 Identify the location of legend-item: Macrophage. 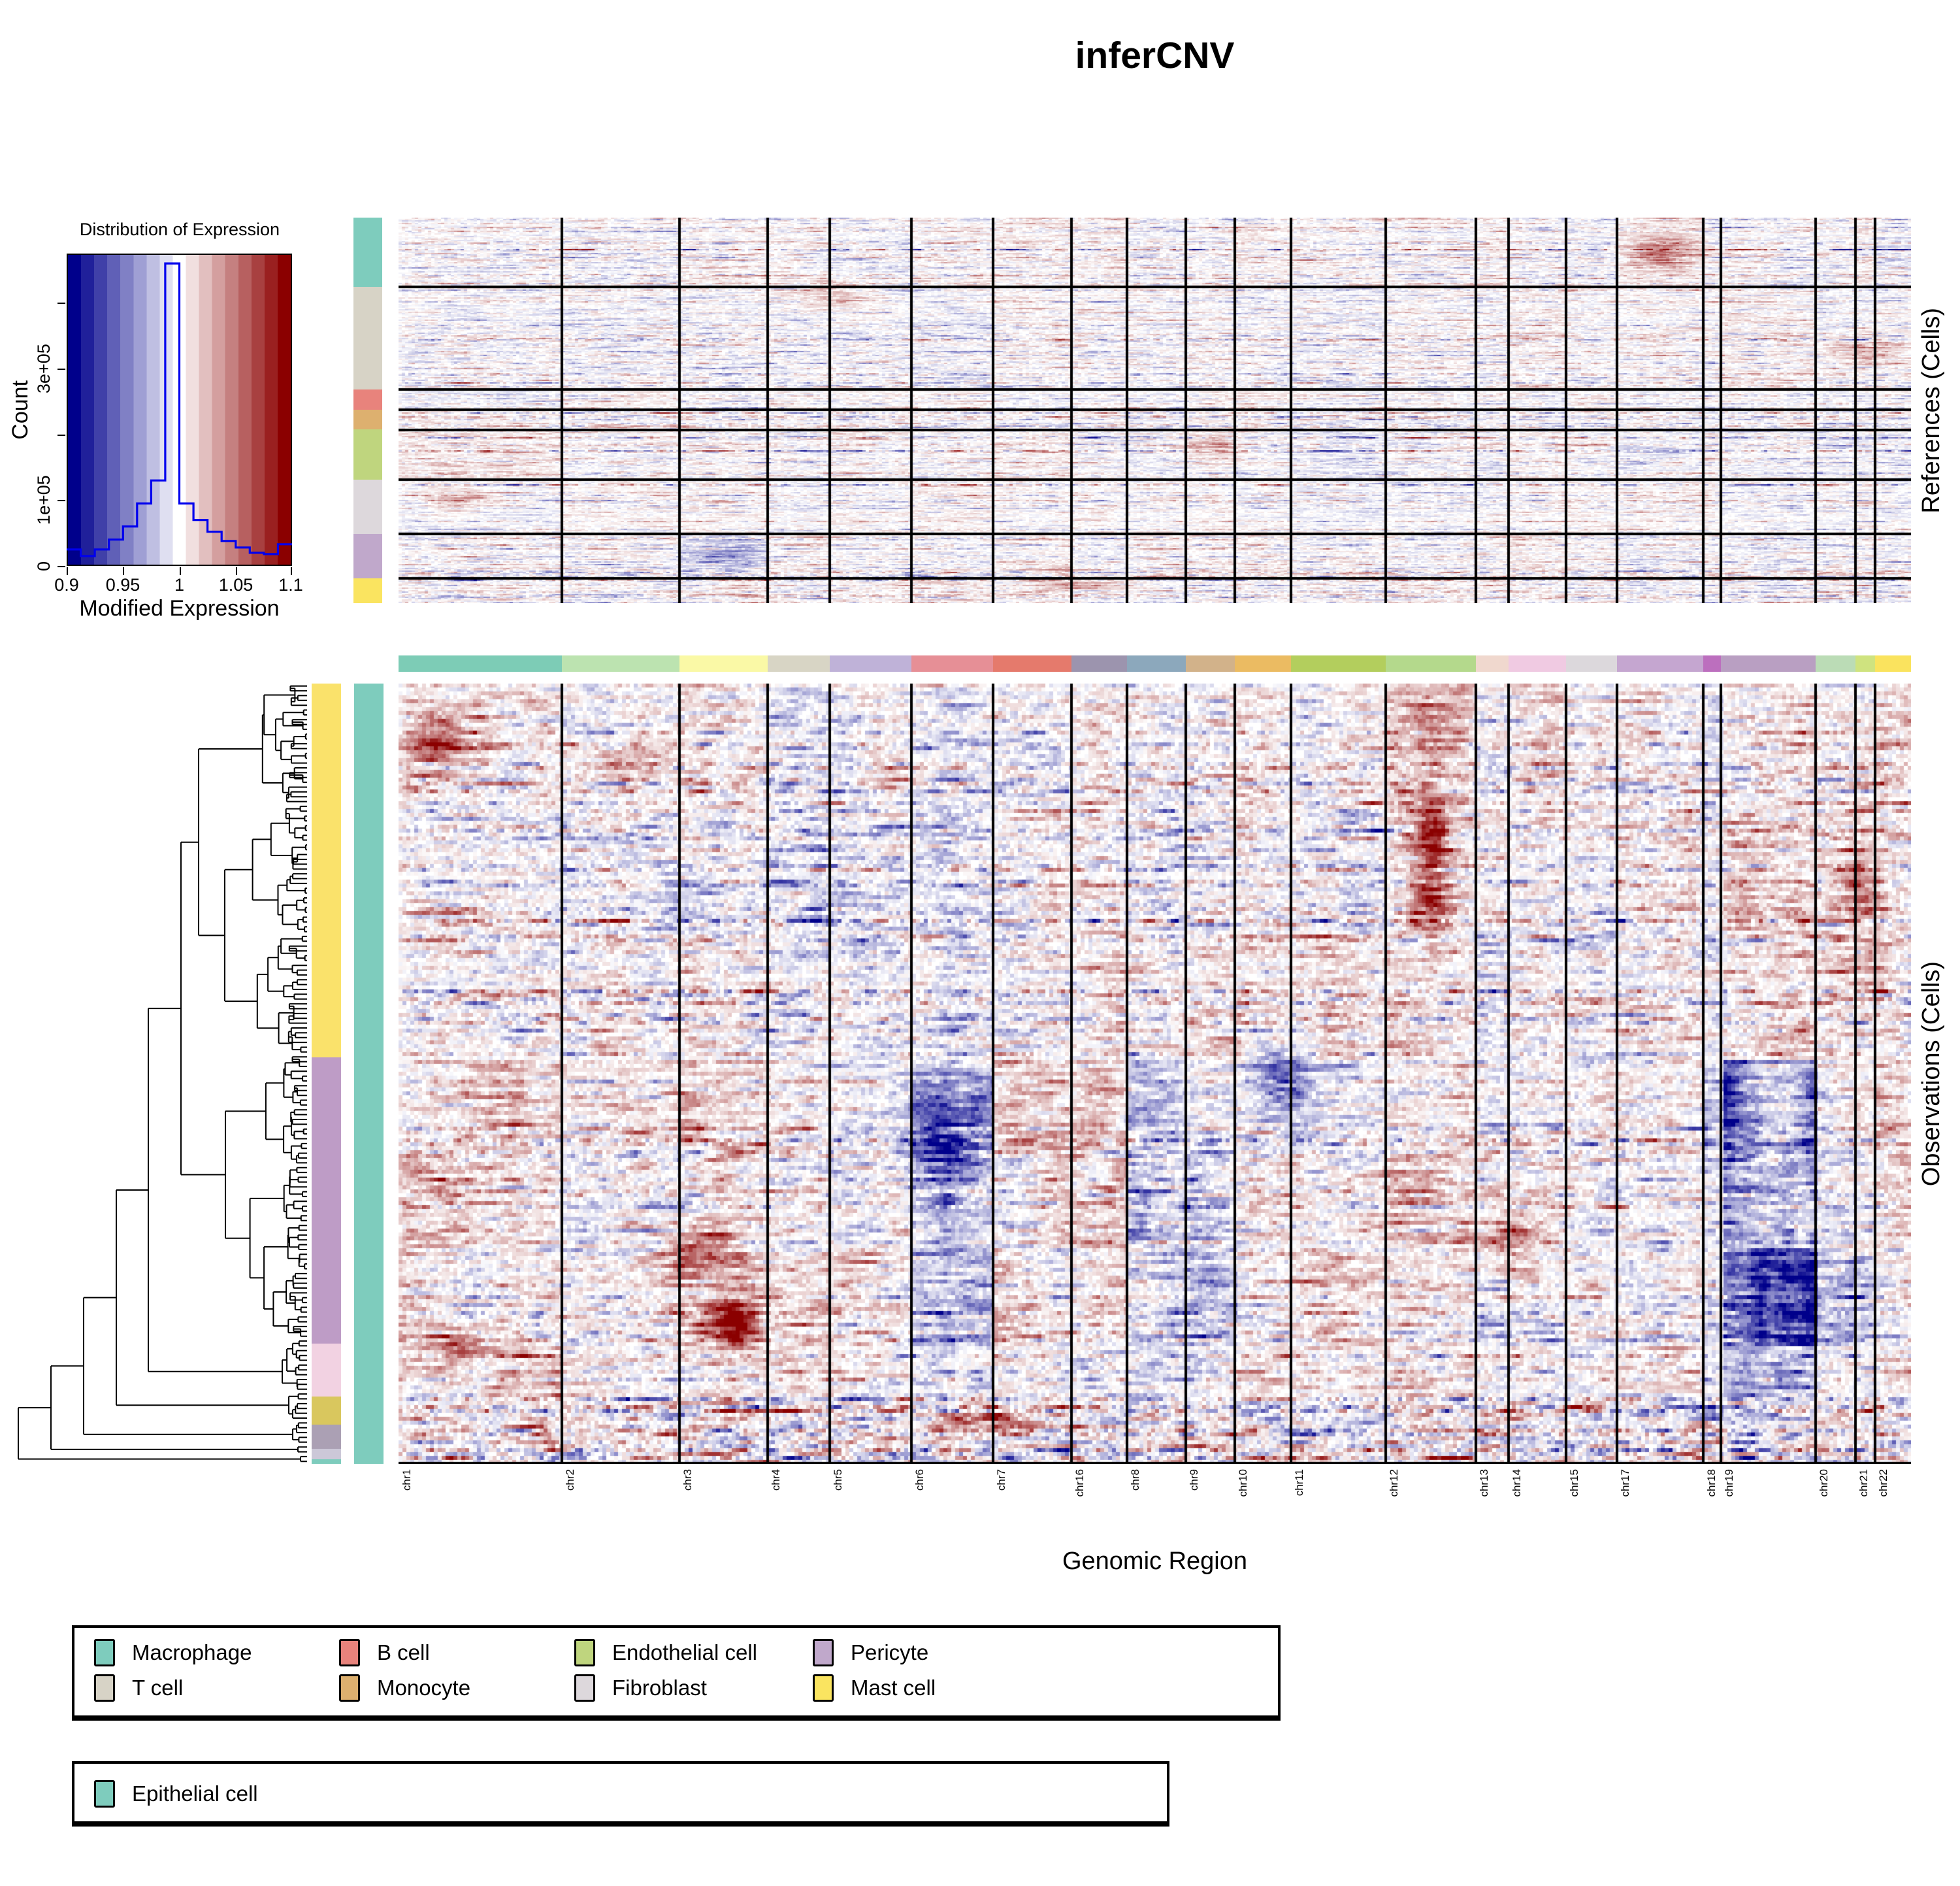
(173, 1652).